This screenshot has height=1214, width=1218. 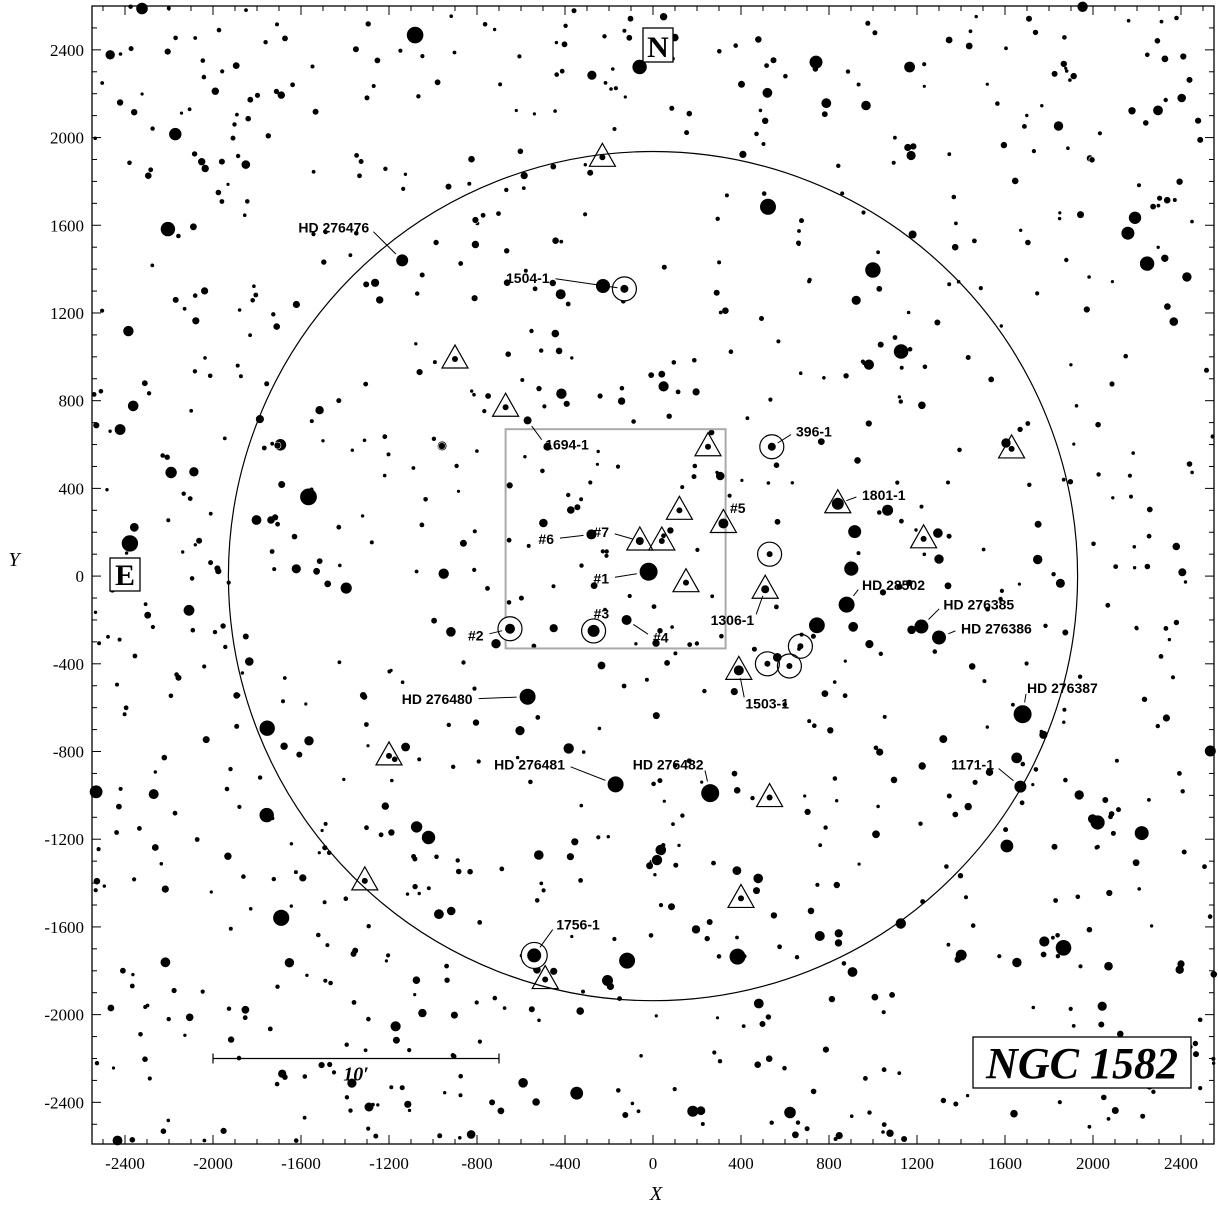 What do you see at coordinates (546, 539) in the screenshot?
I see `star-label: #6` at bounding box center [546, 539].